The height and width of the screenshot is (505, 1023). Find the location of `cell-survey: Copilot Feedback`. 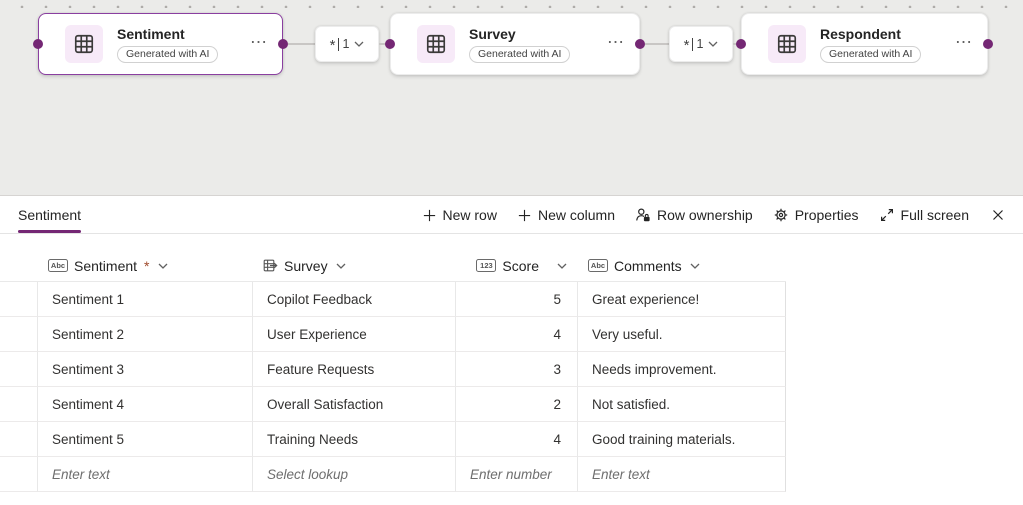

cell-survey: Copilot Feedback is located at coordinates (353, 299).